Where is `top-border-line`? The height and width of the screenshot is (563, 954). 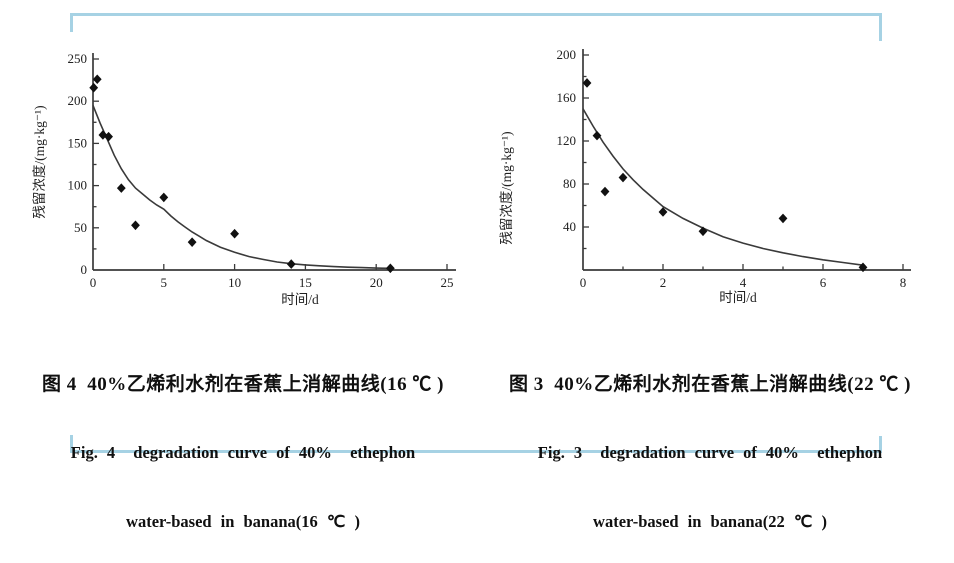 top-border-line is located at coordinates (476, 14).